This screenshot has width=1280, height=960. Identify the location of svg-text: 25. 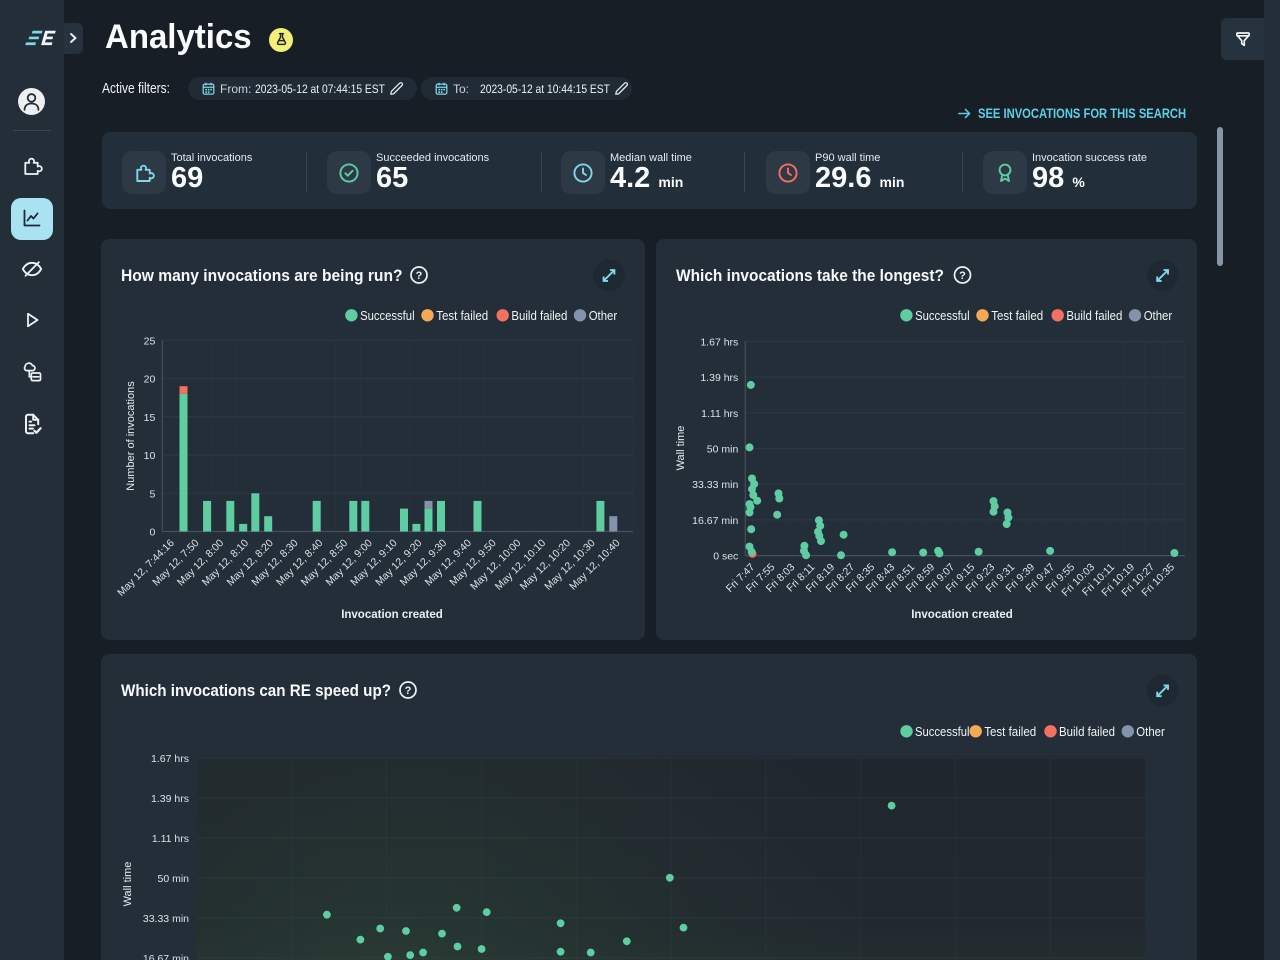
(150, 341).